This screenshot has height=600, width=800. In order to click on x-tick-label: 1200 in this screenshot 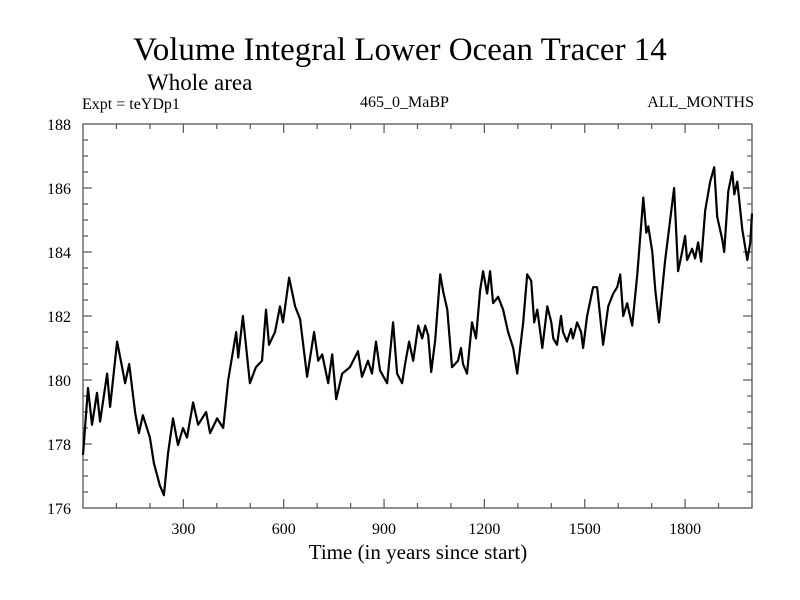, I will do `click(484, 529)`.